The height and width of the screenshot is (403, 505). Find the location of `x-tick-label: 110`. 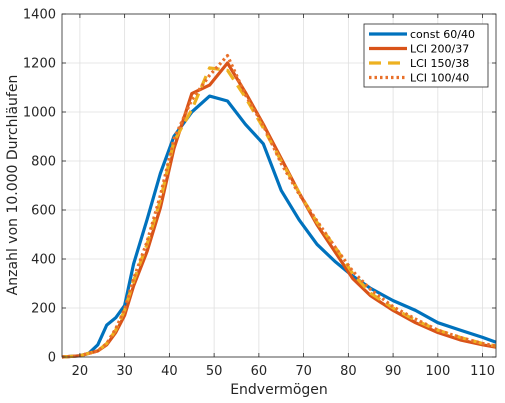

x-tick-label: 110 is located at coordinates (482, 371).